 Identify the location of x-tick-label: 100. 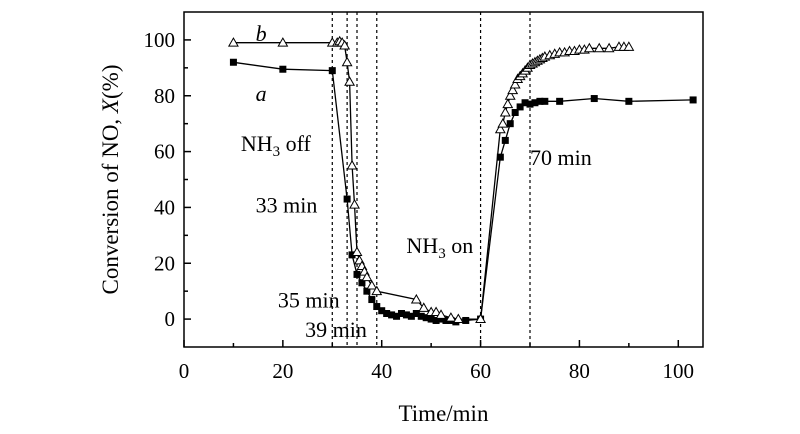
(679, 371).